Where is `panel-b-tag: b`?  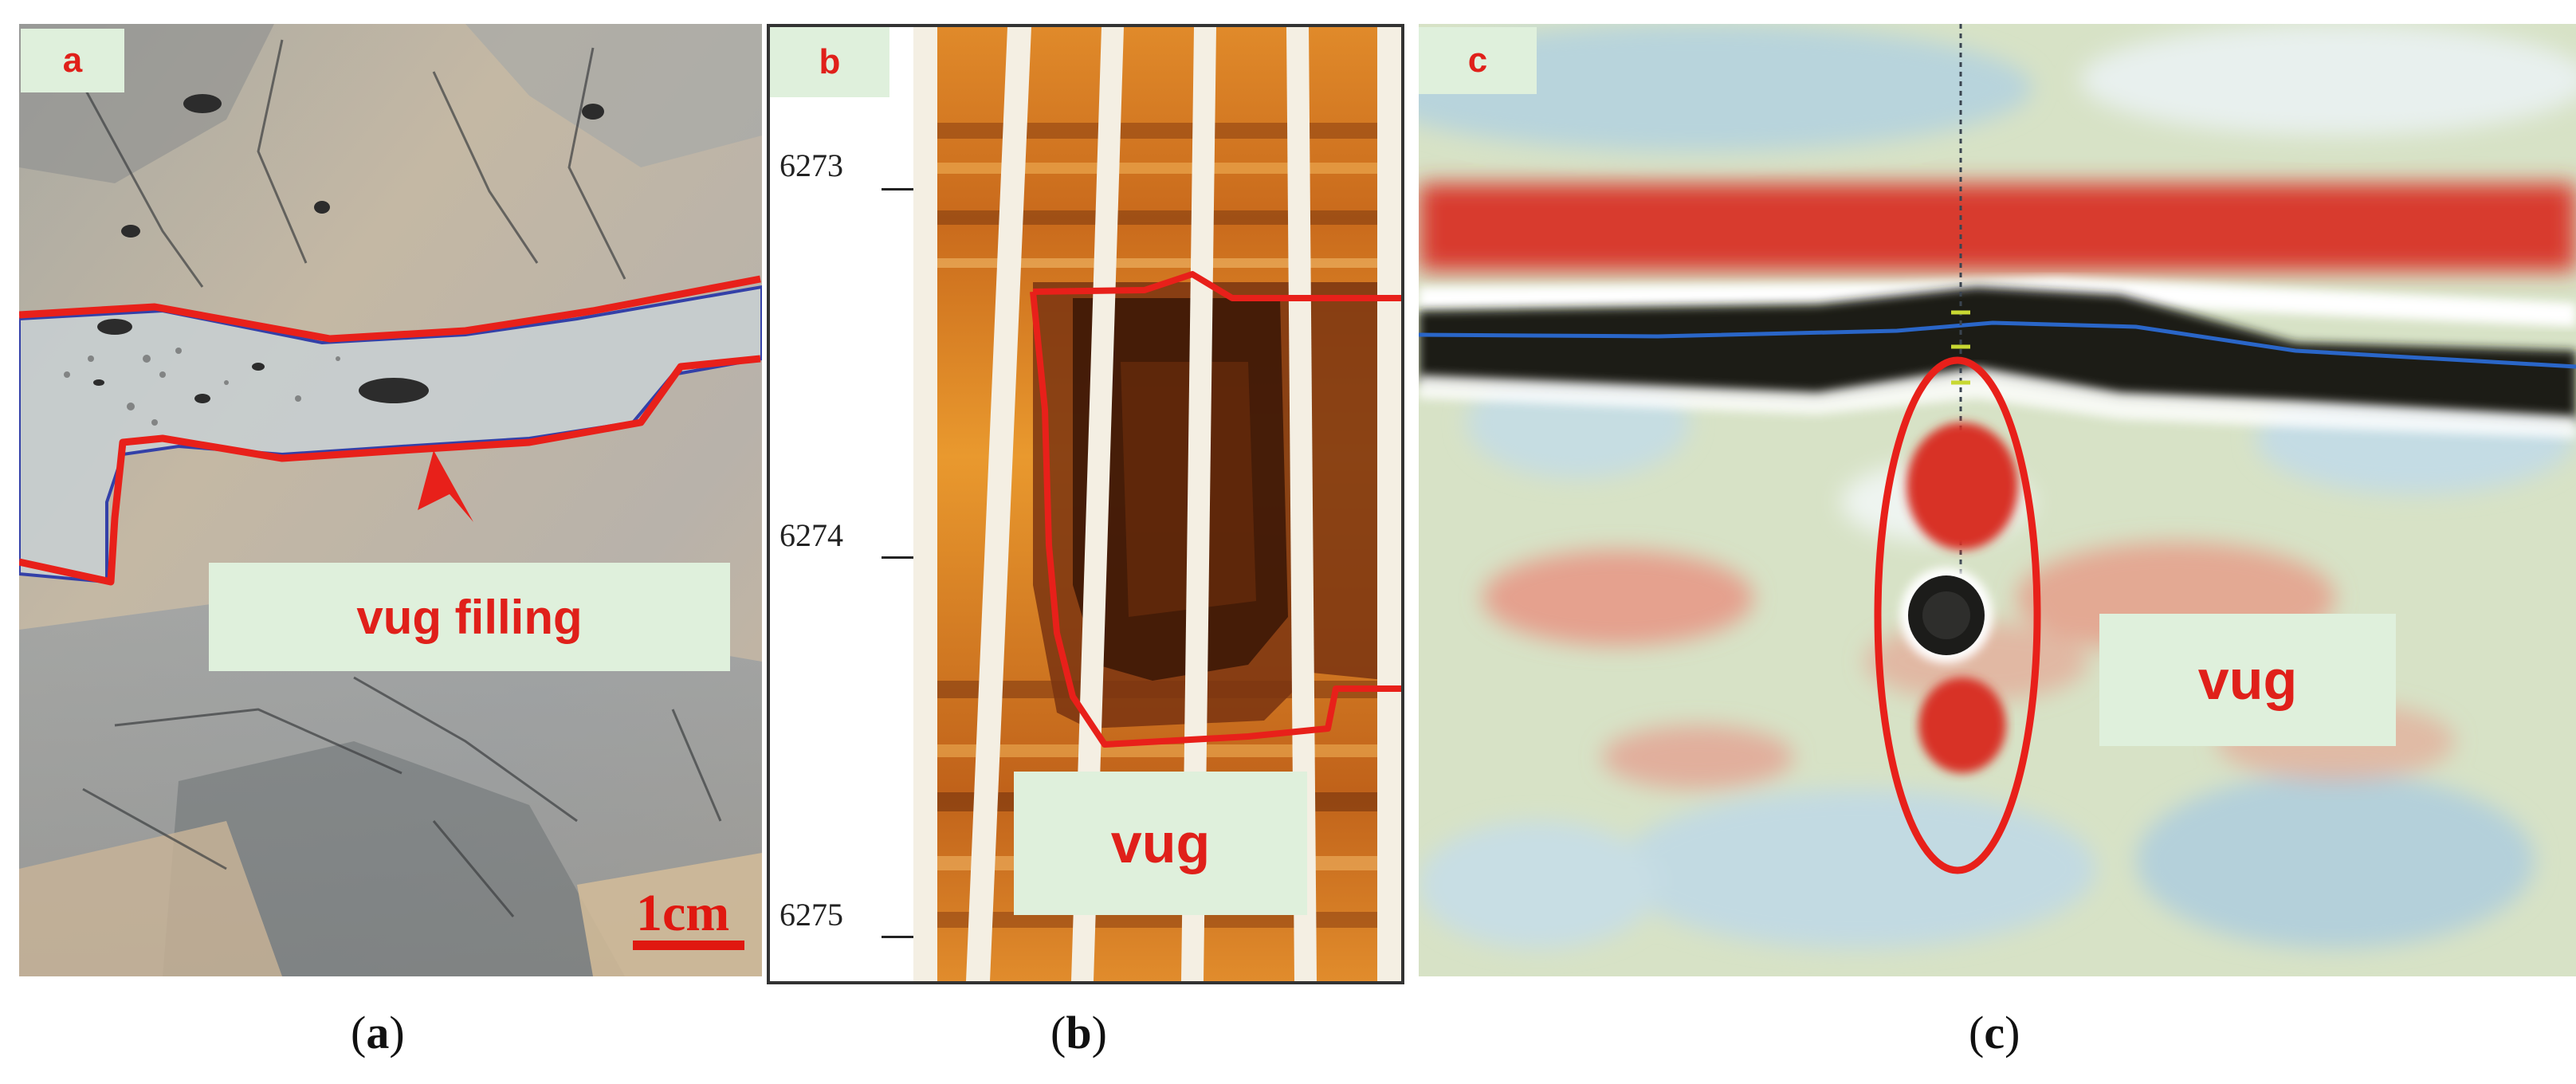 panel-b-tag: b is located at coordinates (829, 62).